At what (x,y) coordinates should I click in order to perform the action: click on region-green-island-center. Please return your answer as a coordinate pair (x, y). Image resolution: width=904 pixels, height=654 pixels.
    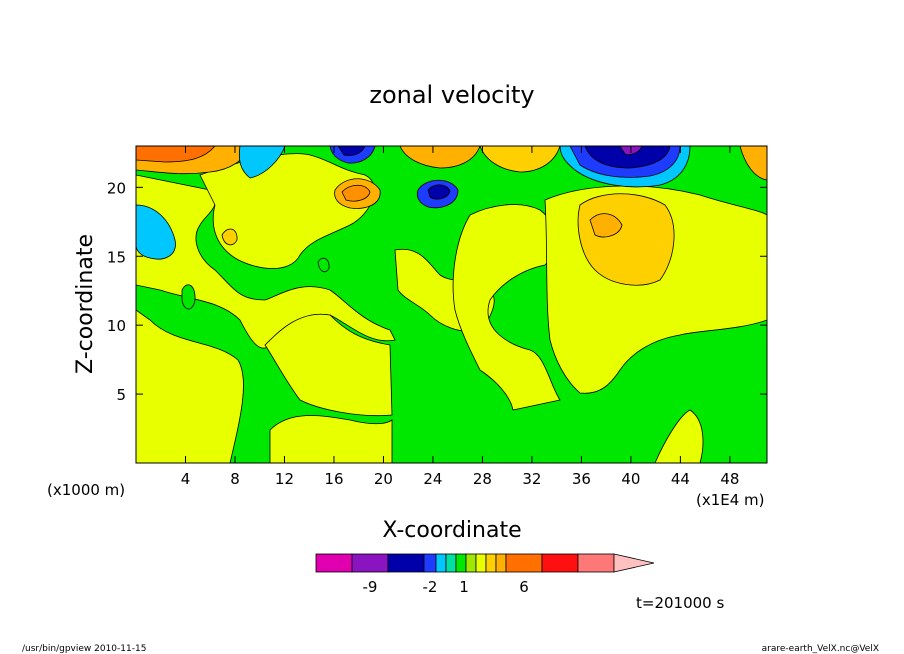
    Looking at the image, I should click on (323, 265).